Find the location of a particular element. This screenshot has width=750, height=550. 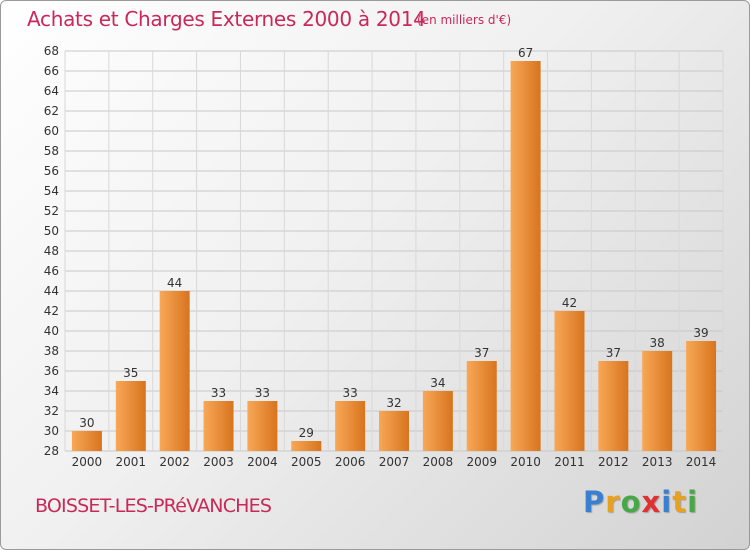

data-label-2010: 67 is located at coordinates (525, 53).